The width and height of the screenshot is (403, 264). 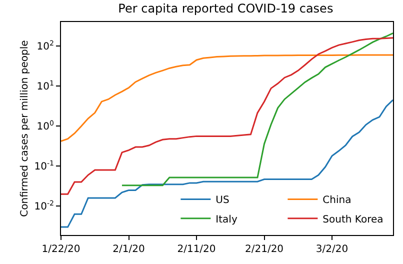 What do you see at coordinates (196, 249) in the screenshot?
I see `x-tick-label: 2/11/20` at bounding box center [196, 249].